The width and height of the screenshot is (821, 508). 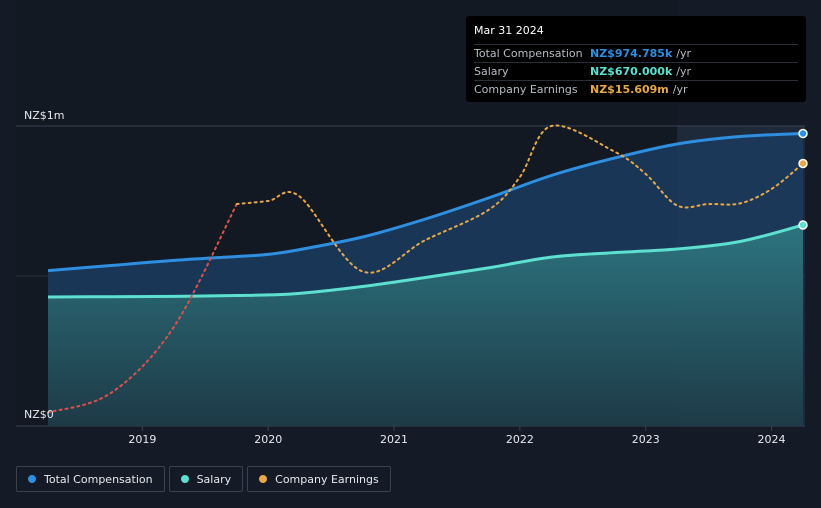 I want to click on tooltip-value: NZ$670.000k, so click(x=631, y=71).